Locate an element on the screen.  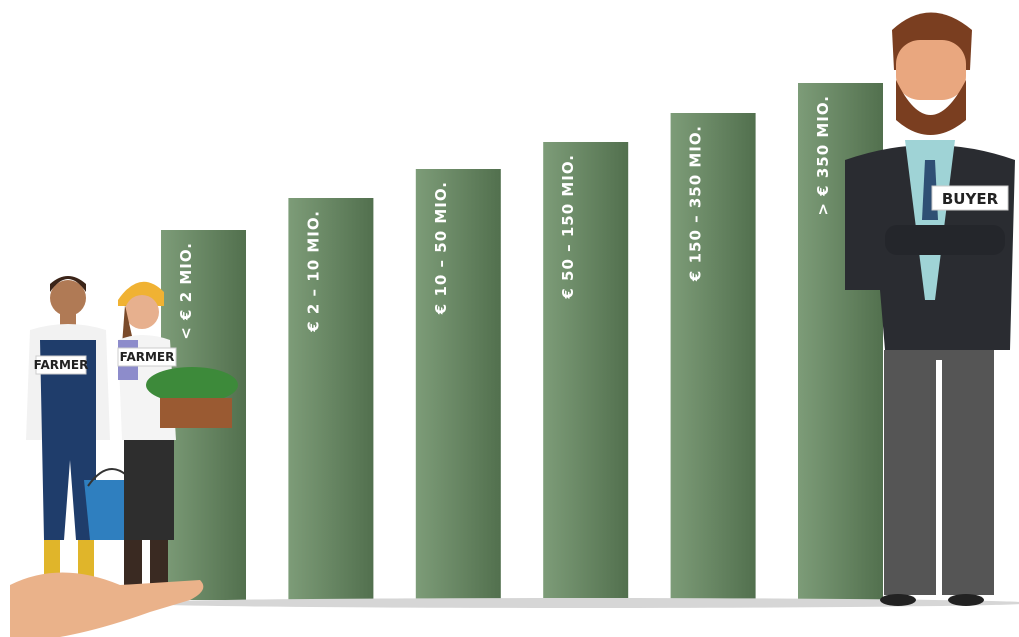
bar-label: € 10 – 50 MIO. is located at coordinates (441, 248).